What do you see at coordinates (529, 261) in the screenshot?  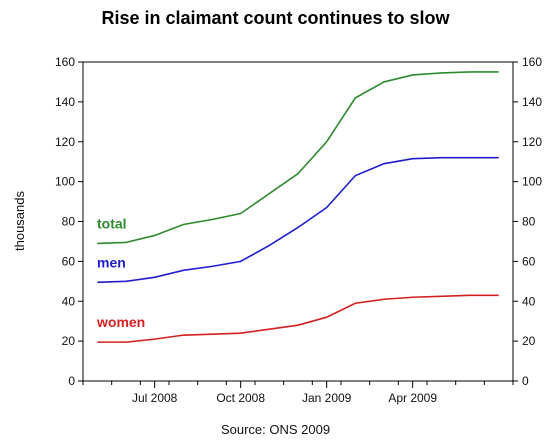 I see `y-tick-label-right: 60` at bounding box center [529, 261].